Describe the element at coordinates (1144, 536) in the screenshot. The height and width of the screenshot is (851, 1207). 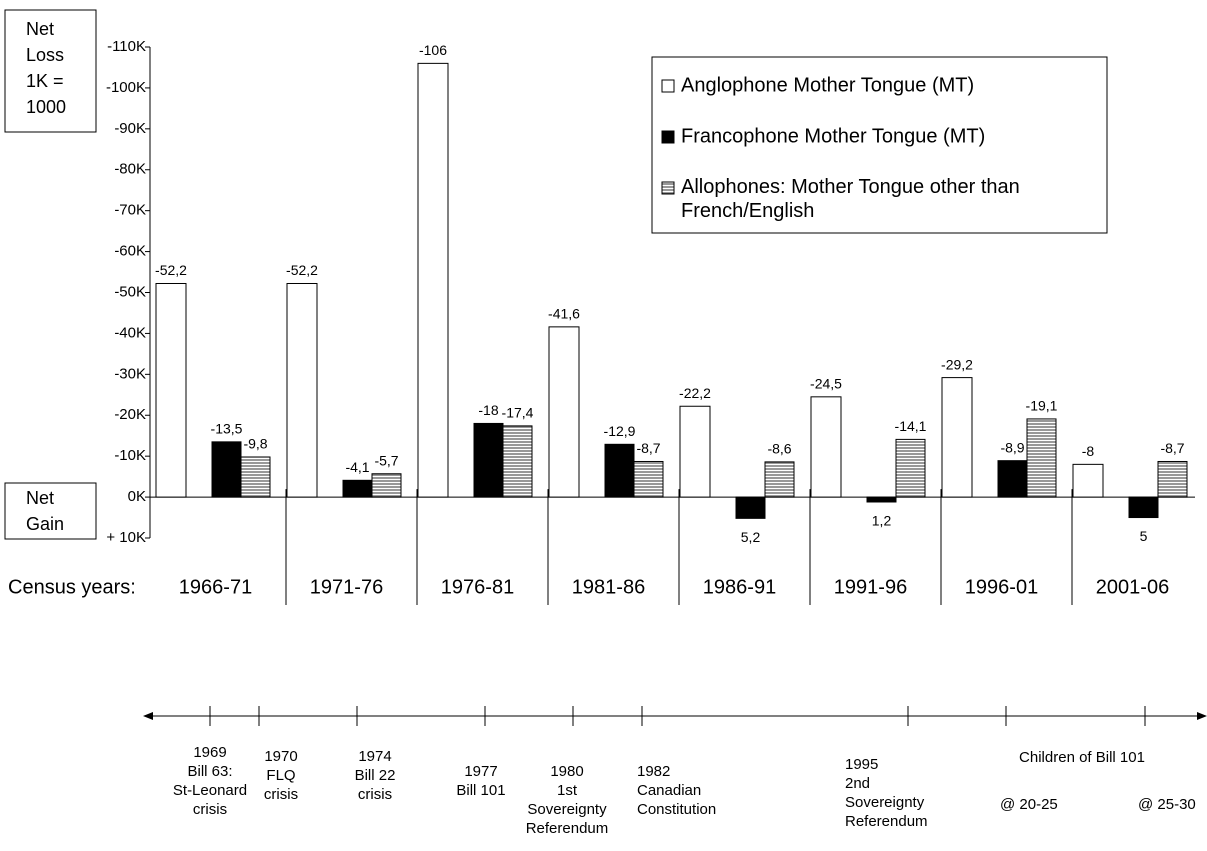
I see `data-label: 5` at that location.